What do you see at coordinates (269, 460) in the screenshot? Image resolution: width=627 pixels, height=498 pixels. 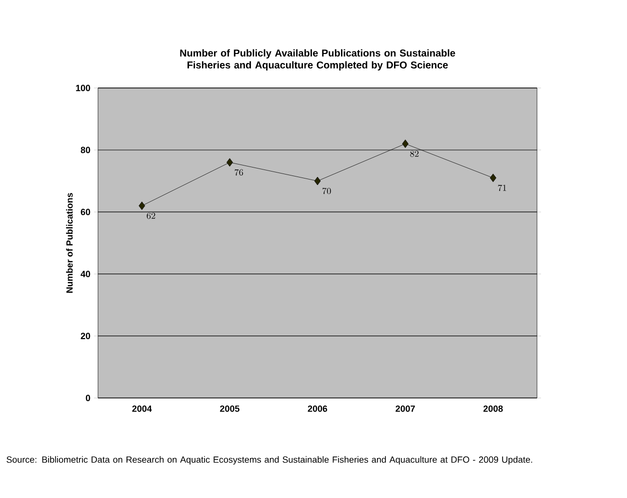 I see `source-note: Source: Bibliometric Data on Research on Aquatic Ecosystems and Sustainable Fisheries and Aquaculture at DFO - 2009 Update.` at bounding box center [269, 460].